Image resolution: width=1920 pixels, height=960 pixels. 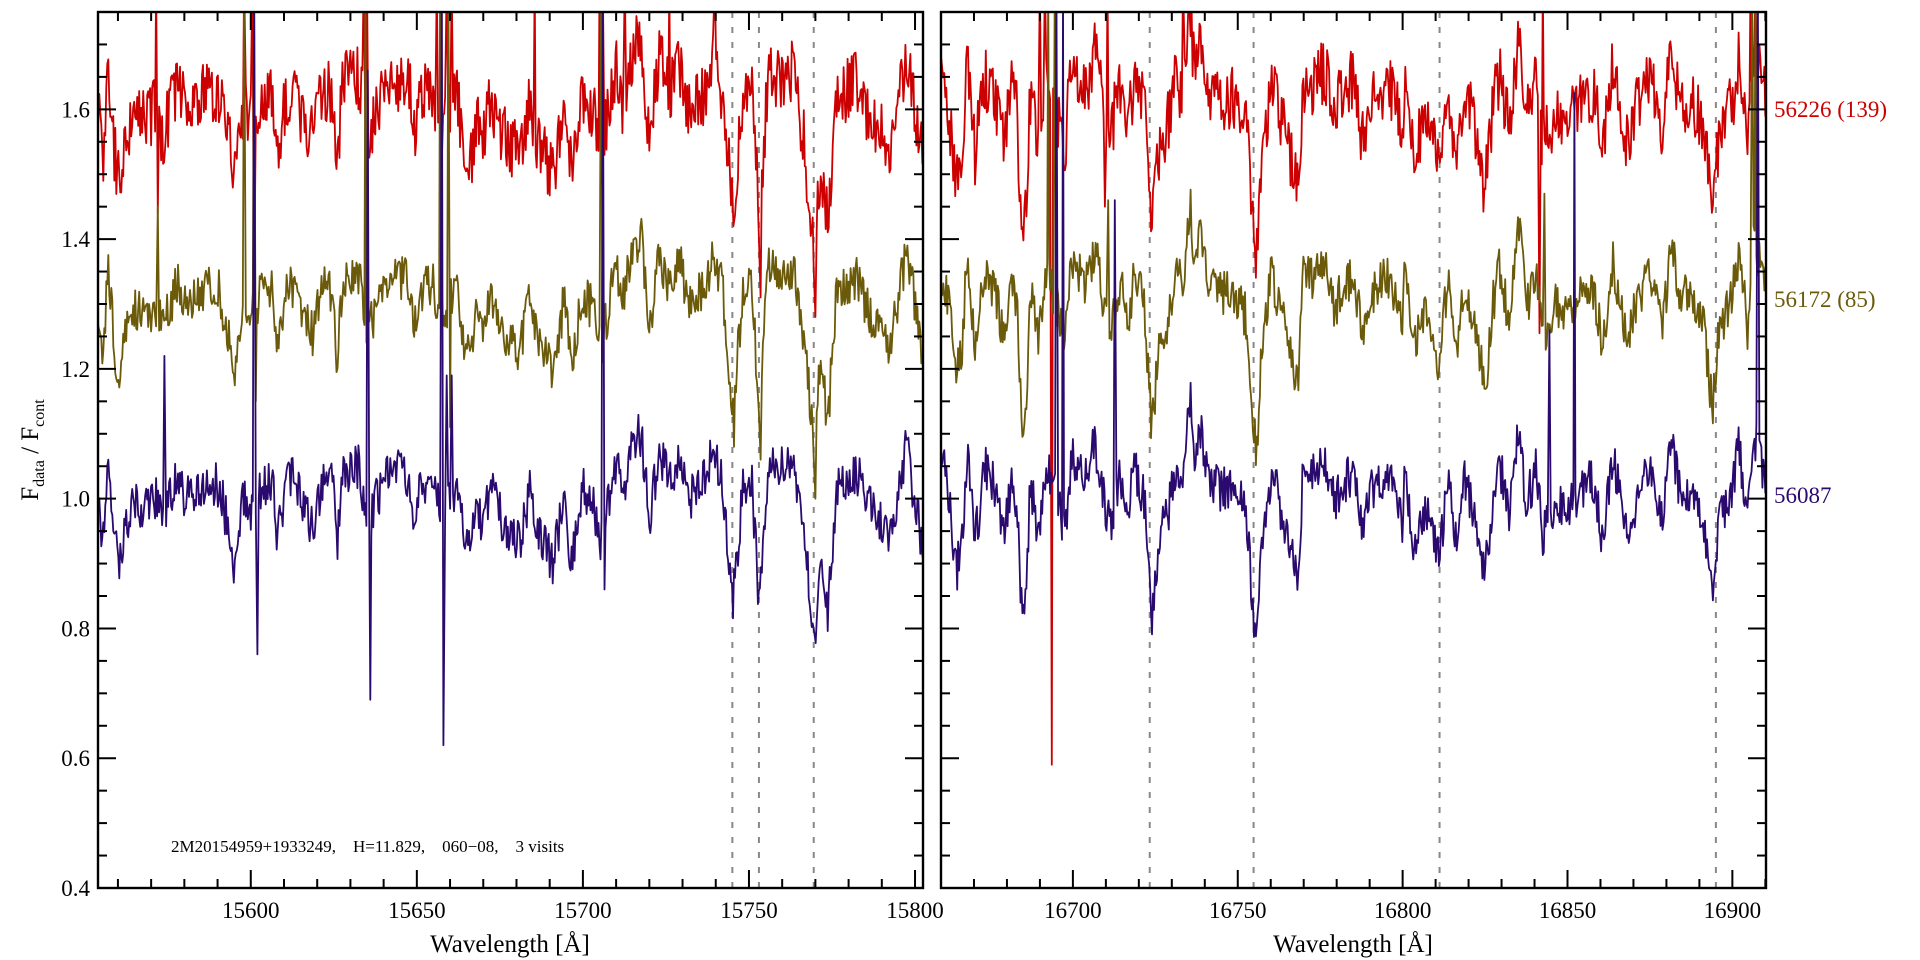 I want to click on x-tick-label: 16850, so click(x=1568, y=910).